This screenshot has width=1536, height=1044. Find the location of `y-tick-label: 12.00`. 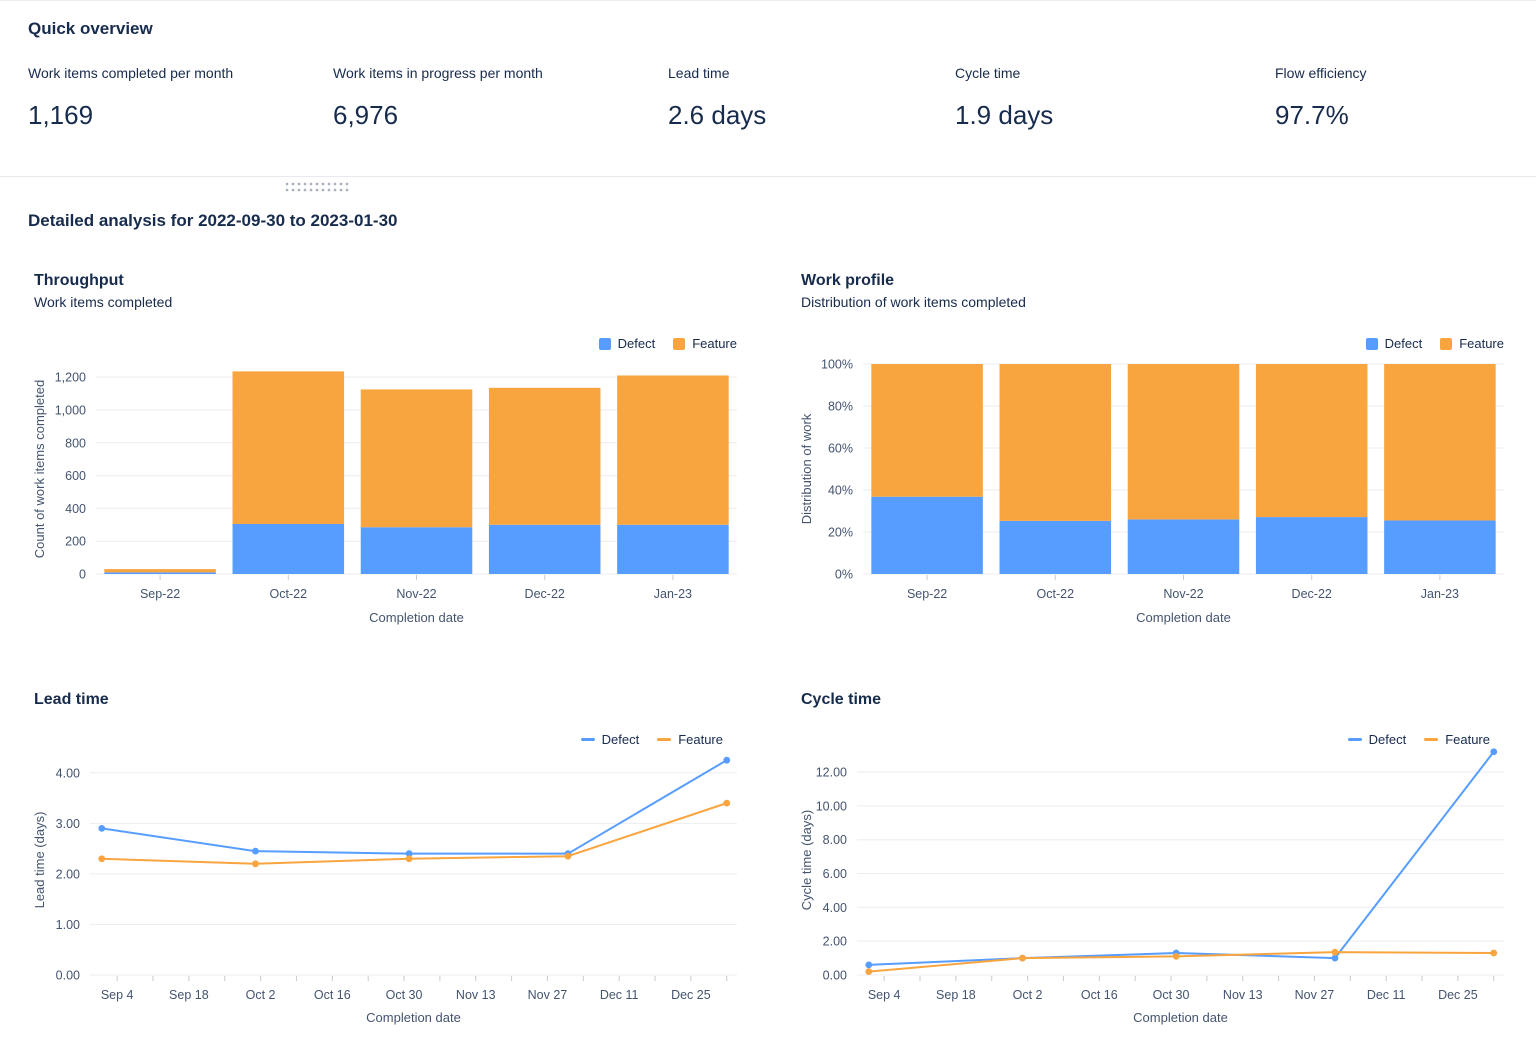

y-tick-label: 12.00 is located at coordinates (831, 773).